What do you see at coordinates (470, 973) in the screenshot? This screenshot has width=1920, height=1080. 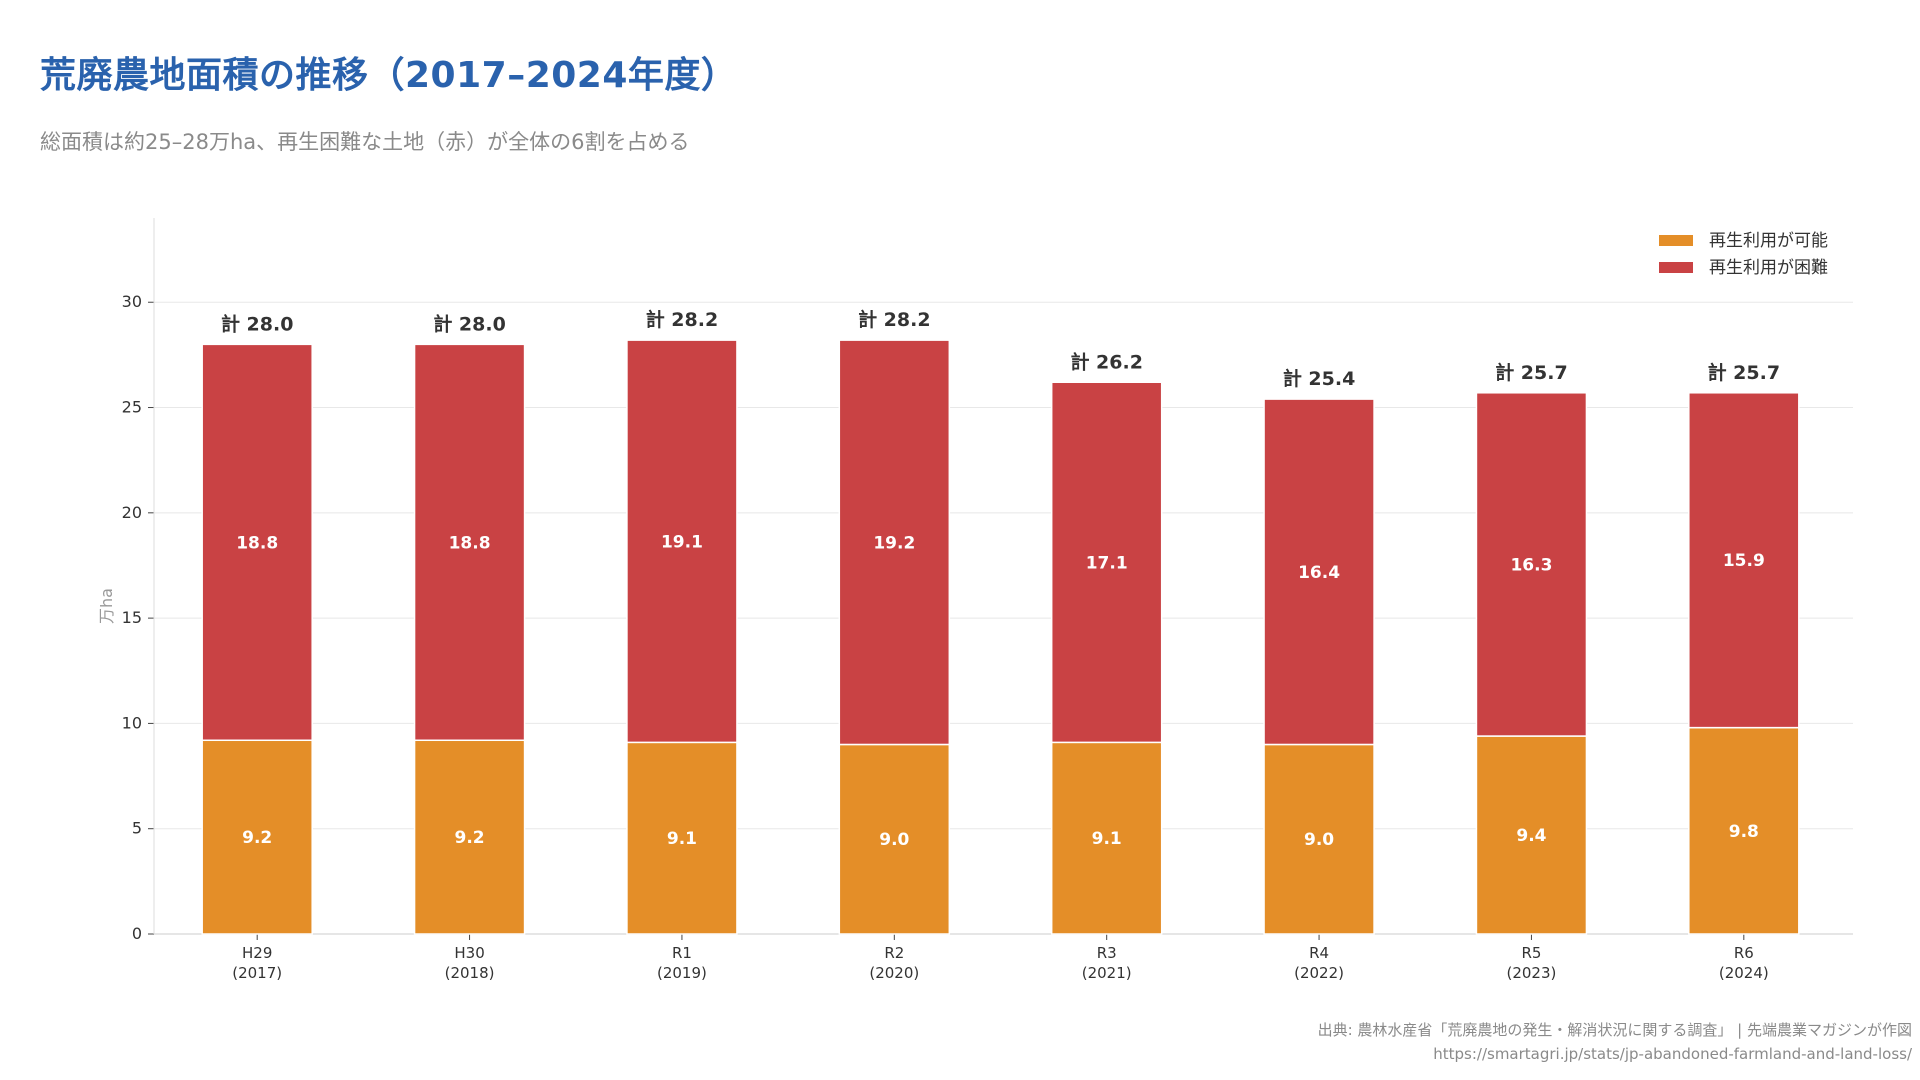 I see `x-tick-label: (2018)` at bounding box center [470, 973].